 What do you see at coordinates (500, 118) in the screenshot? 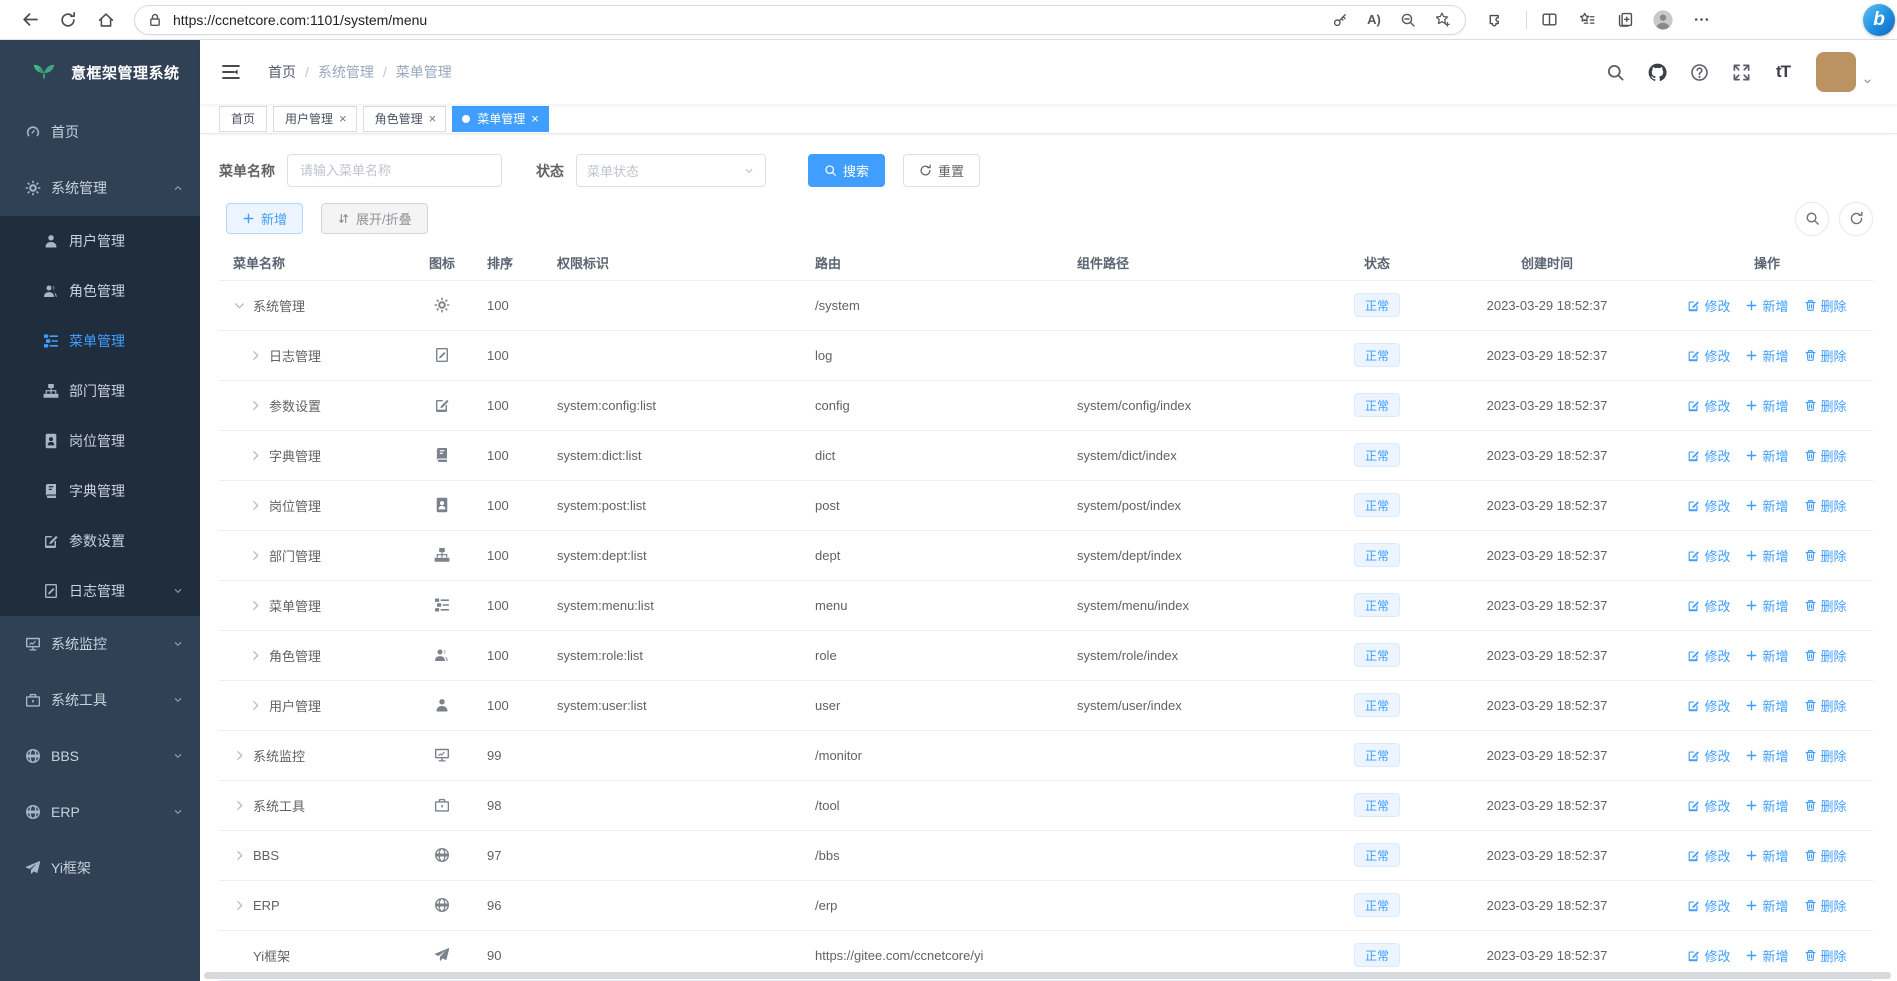
I see `tab-menu-mgmt: 菜单管理 ×` at bounding box center [500, 118].